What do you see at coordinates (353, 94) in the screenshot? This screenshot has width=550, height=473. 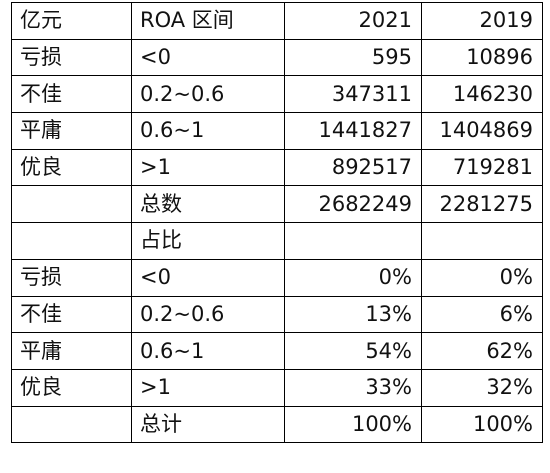 I see `value-2021-cell: 347311` at bounding box center [353, 94].